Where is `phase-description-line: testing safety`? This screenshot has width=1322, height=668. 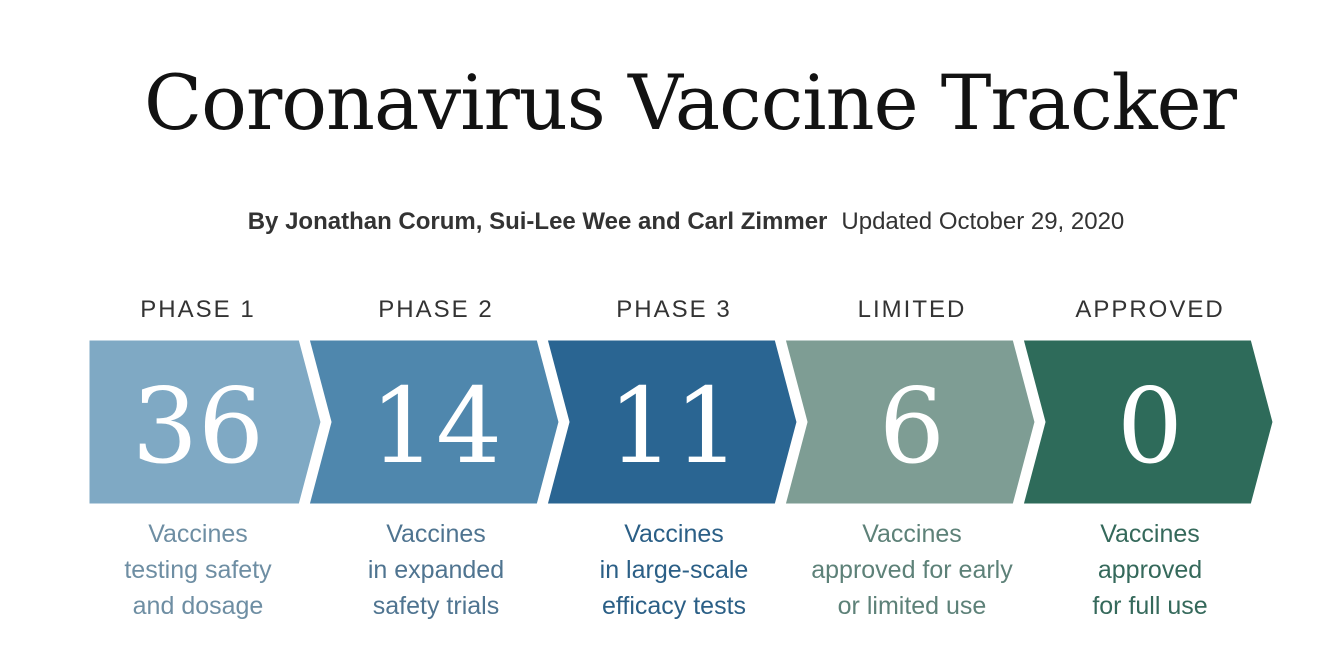
phase-description-line: testing safety is located at coordinates (198, 570).